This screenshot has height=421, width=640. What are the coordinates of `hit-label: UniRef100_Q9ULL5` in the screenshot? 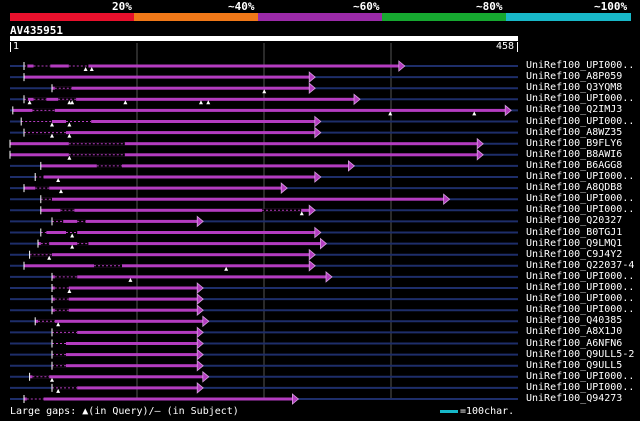 It's located at (574, 365).